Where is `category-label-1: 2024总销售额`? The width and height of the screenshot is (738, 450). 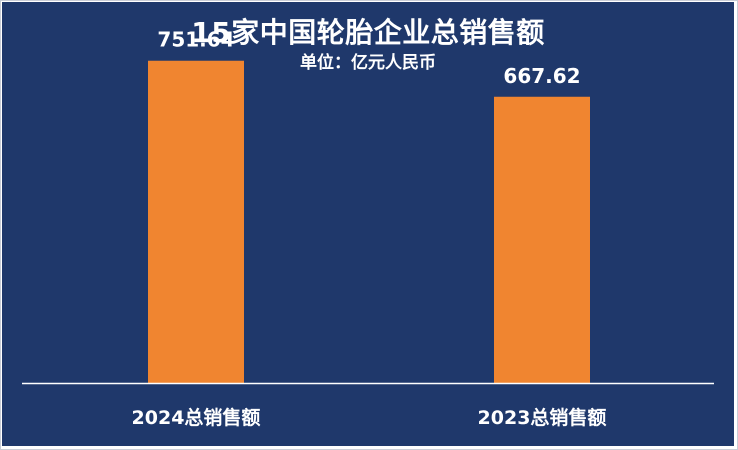 category-label-1: 2024总销售额 is located at coordinates (196, 417).